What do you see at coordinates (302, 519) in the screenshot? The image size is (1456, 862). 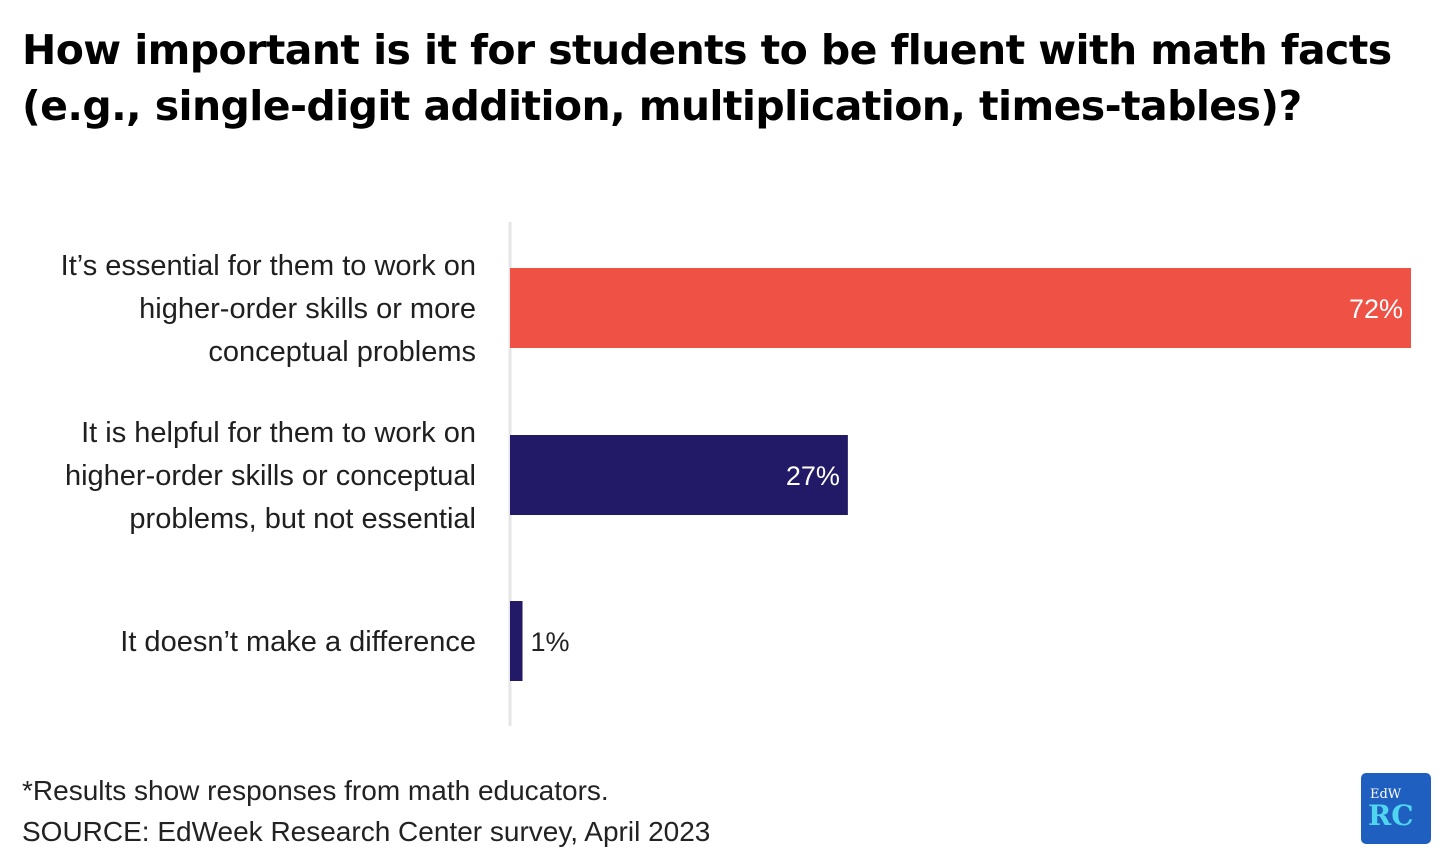 I see `category-label-2-line-3: problems, but not essential` at bounding box center [302, 519].